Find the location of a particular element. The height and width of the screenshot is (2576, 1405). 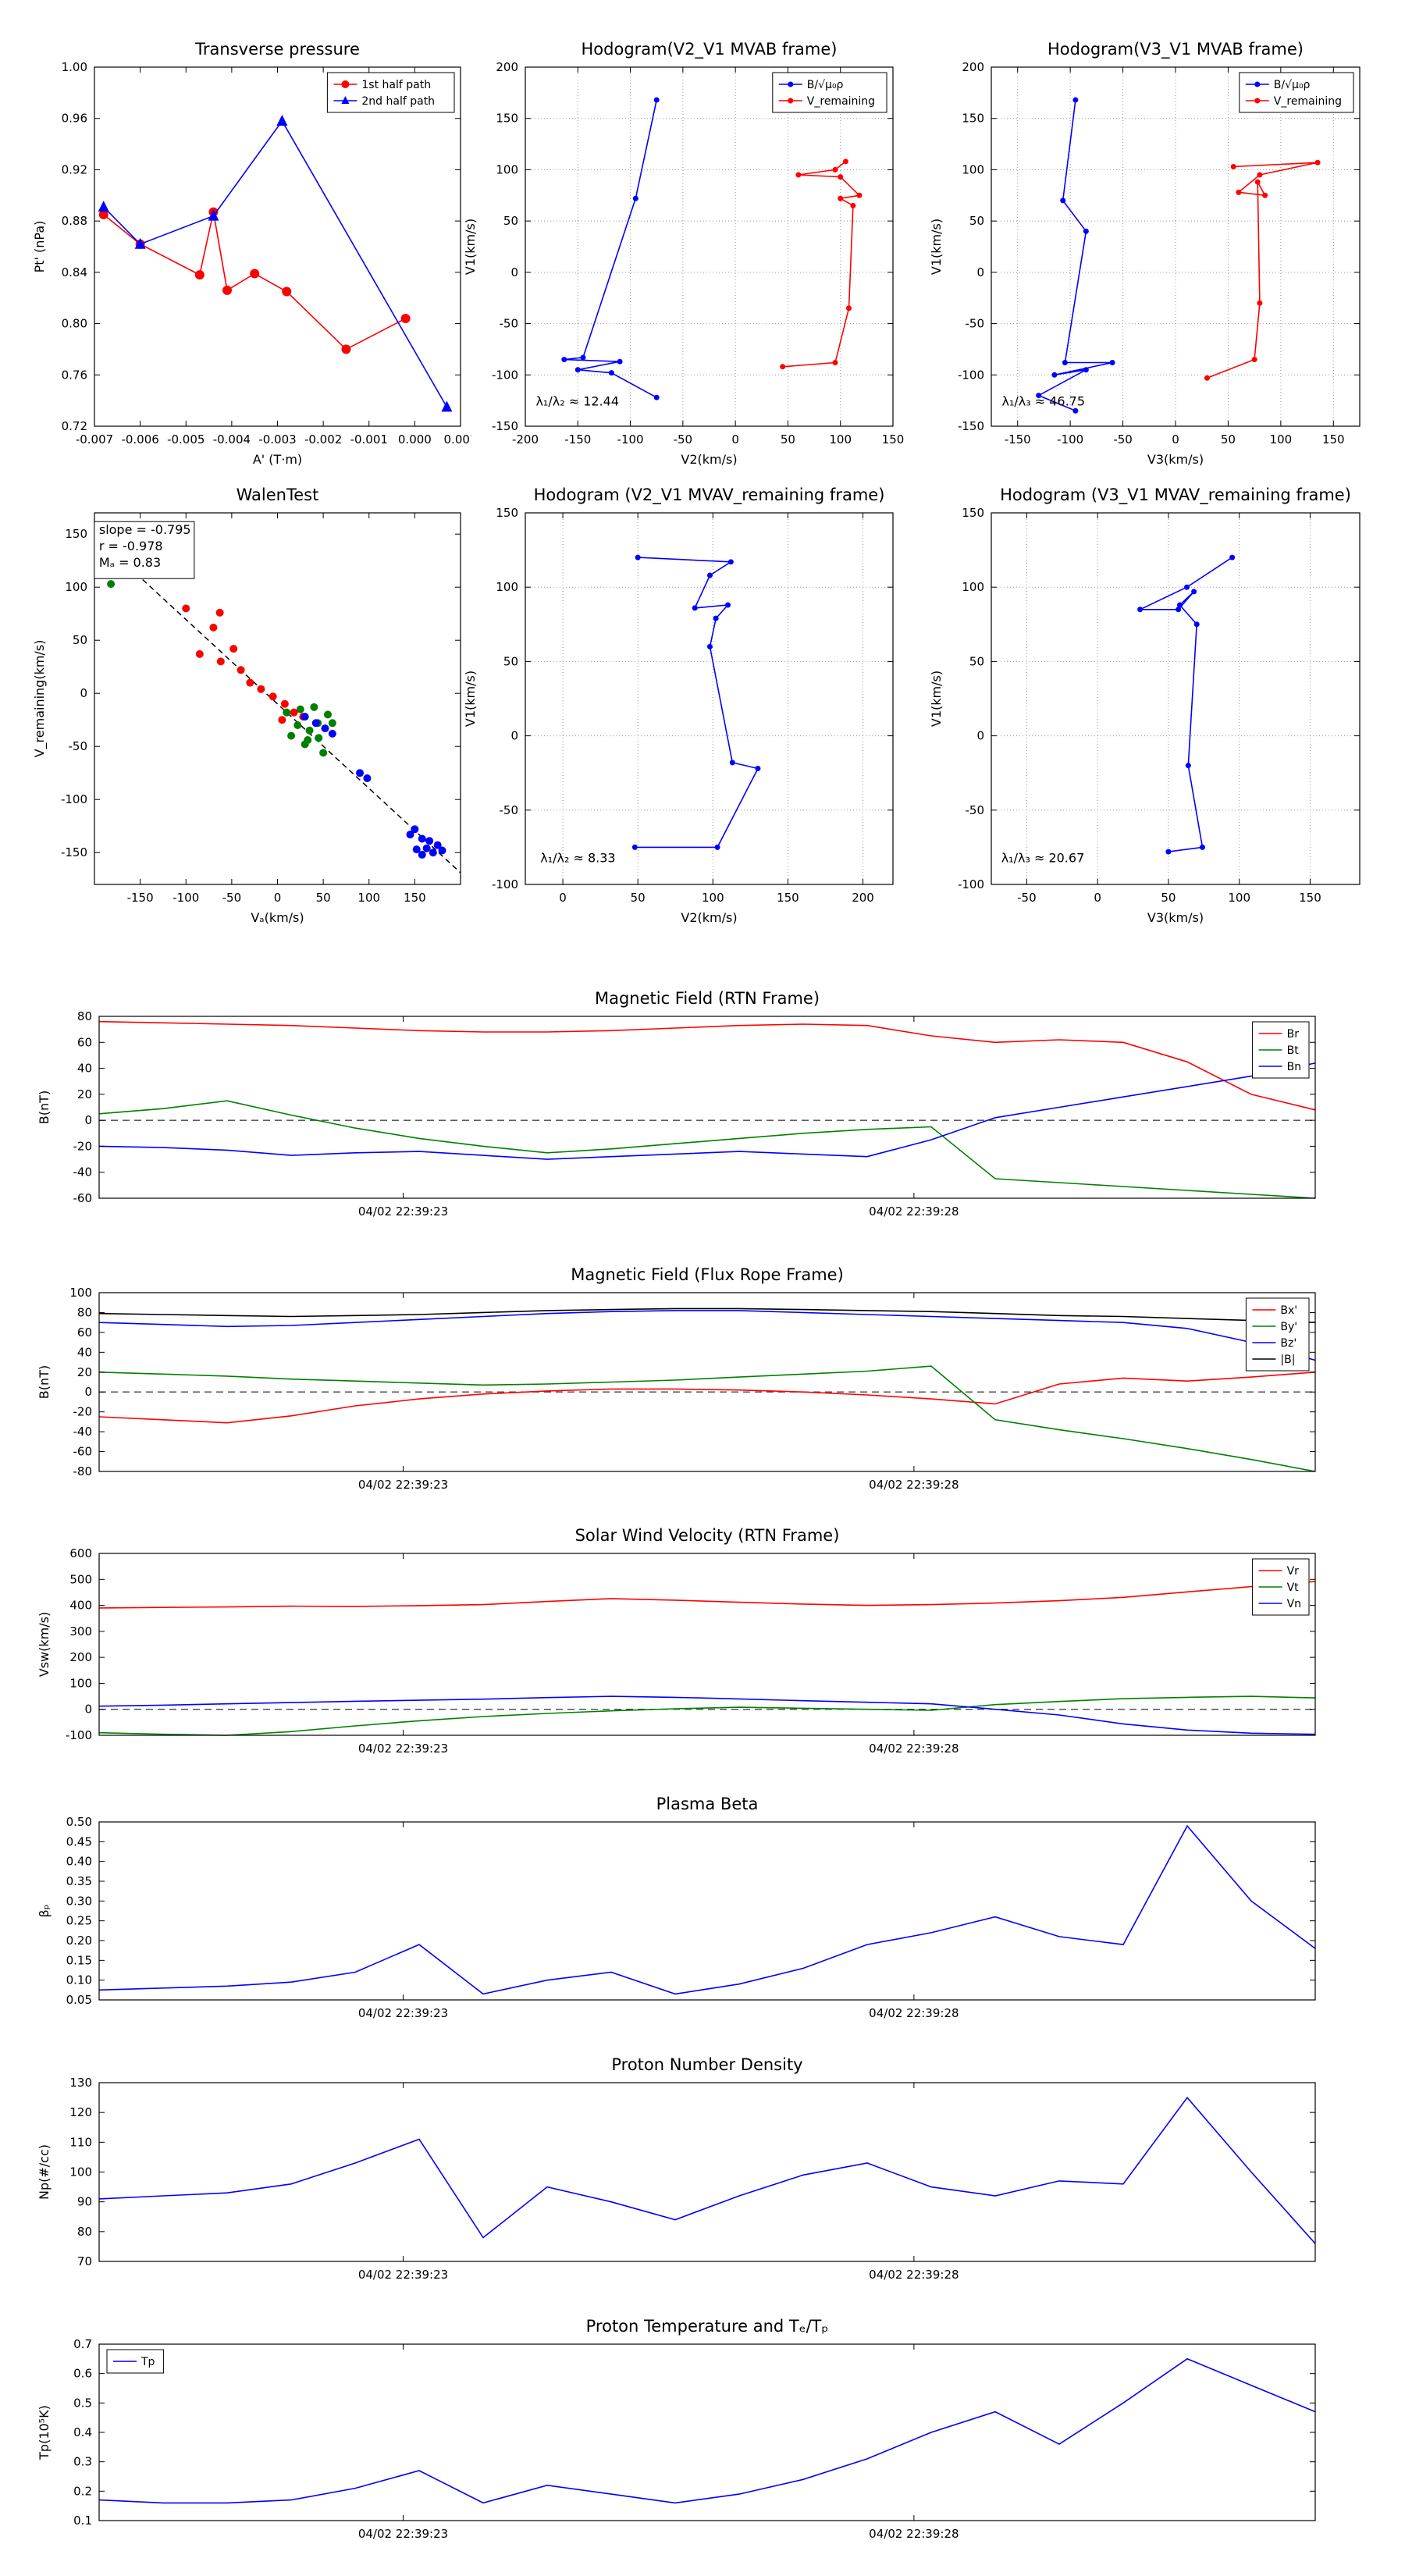

svg-text: B/√μ₀ρ is located at coordinates (1292, 85).